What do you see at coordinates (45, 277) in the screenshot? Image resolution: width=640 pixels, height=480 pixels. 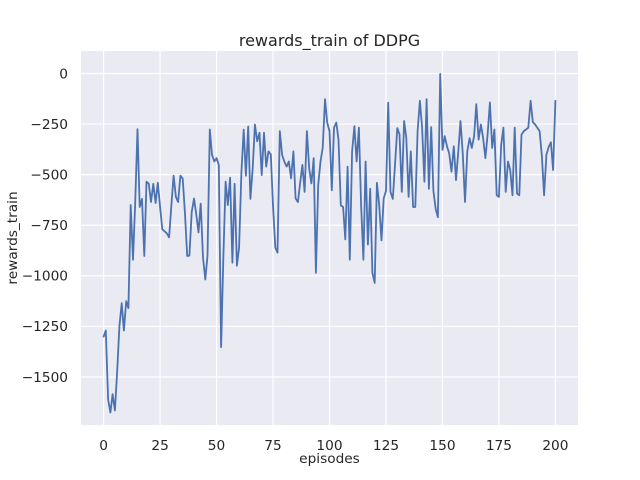 I see `y-tick-label: −1000` at bounding box center [45, 277].